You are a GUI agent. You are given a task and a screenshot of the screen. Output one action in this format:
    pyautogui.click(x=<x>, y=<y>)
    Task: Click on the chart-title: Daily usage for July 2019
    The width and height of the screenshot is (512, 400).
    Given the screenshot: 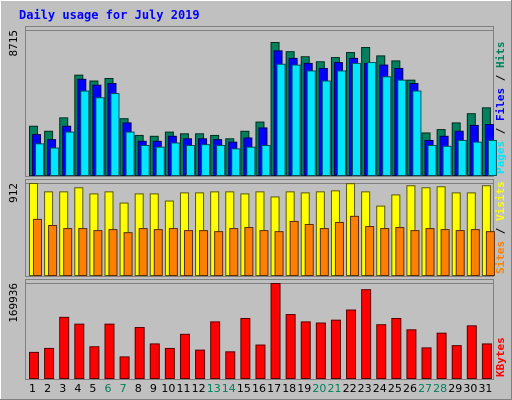 What is the action you would take?
    pyautogui.click(x=109, y=15)
    